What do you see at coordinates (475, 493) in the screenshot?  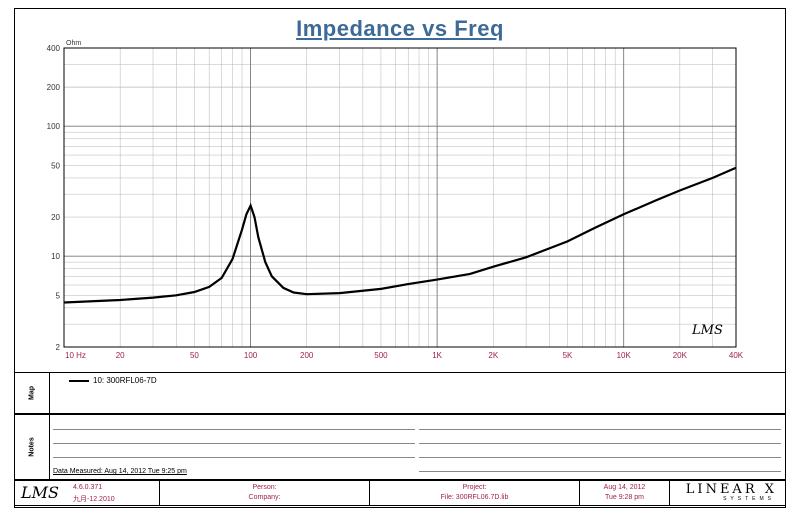 I see `footer-project-cell: Project: File: 300RFL06.7D.lib` at bounding box center [475, 493].